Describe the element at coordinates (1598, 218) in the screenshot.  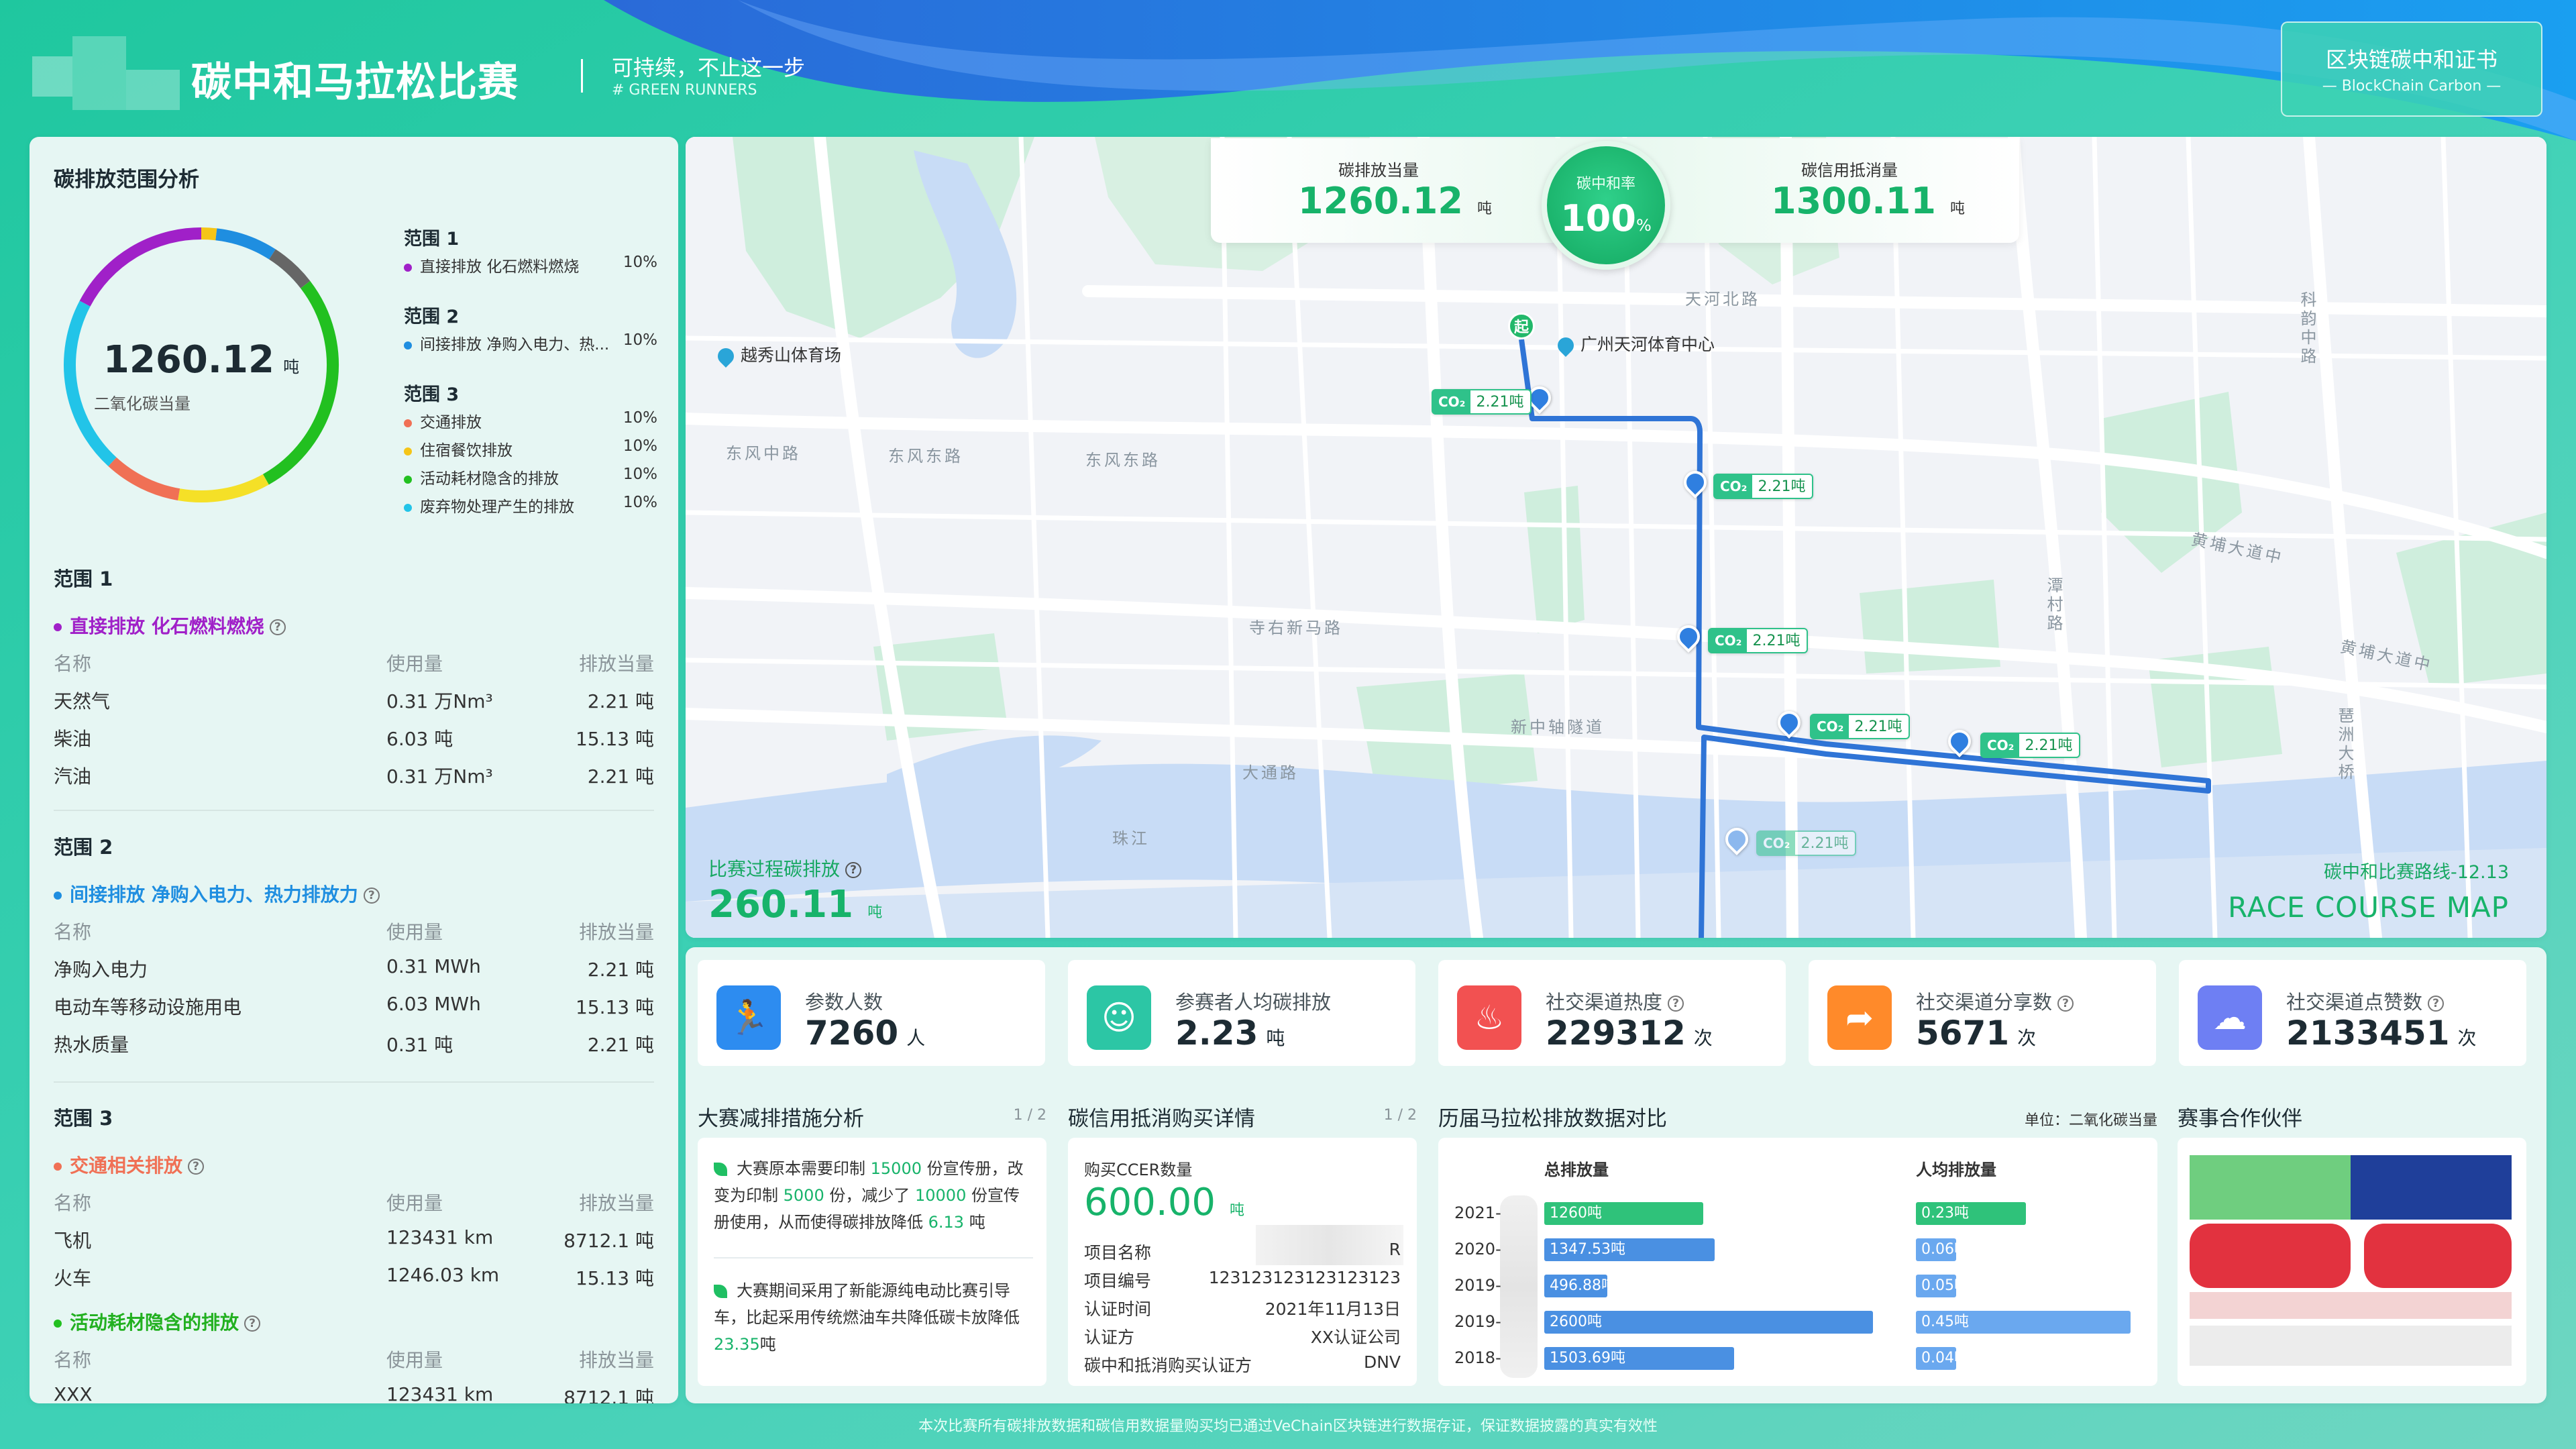
I see `rate-value: 100` at that location.